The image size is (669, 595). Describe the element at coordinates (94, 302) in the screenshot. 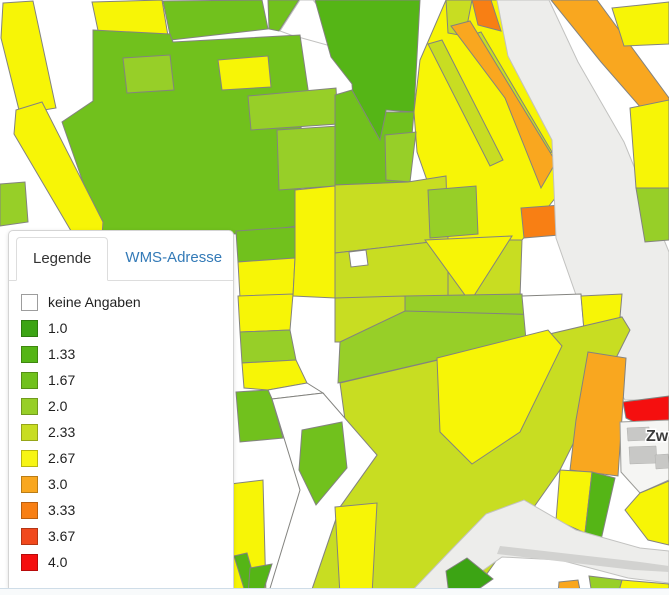

I see `legend-label: keine Angaben` at that location.